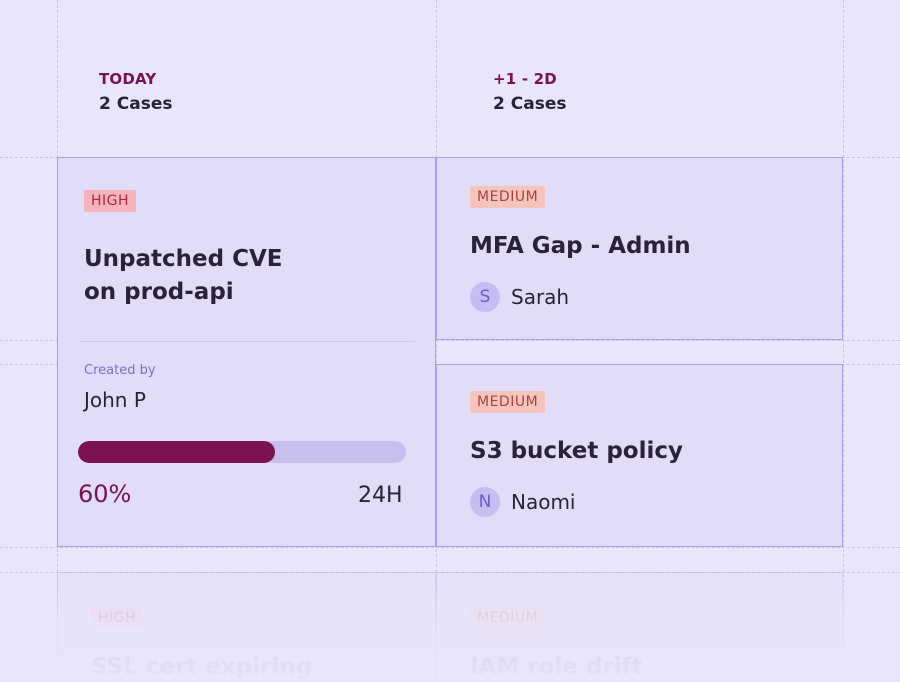  Describe the element at coordinates (639, 627) in the screenshot. I see `case-card-iam-role-drift: MEDIUM IAM role drift` at that location.